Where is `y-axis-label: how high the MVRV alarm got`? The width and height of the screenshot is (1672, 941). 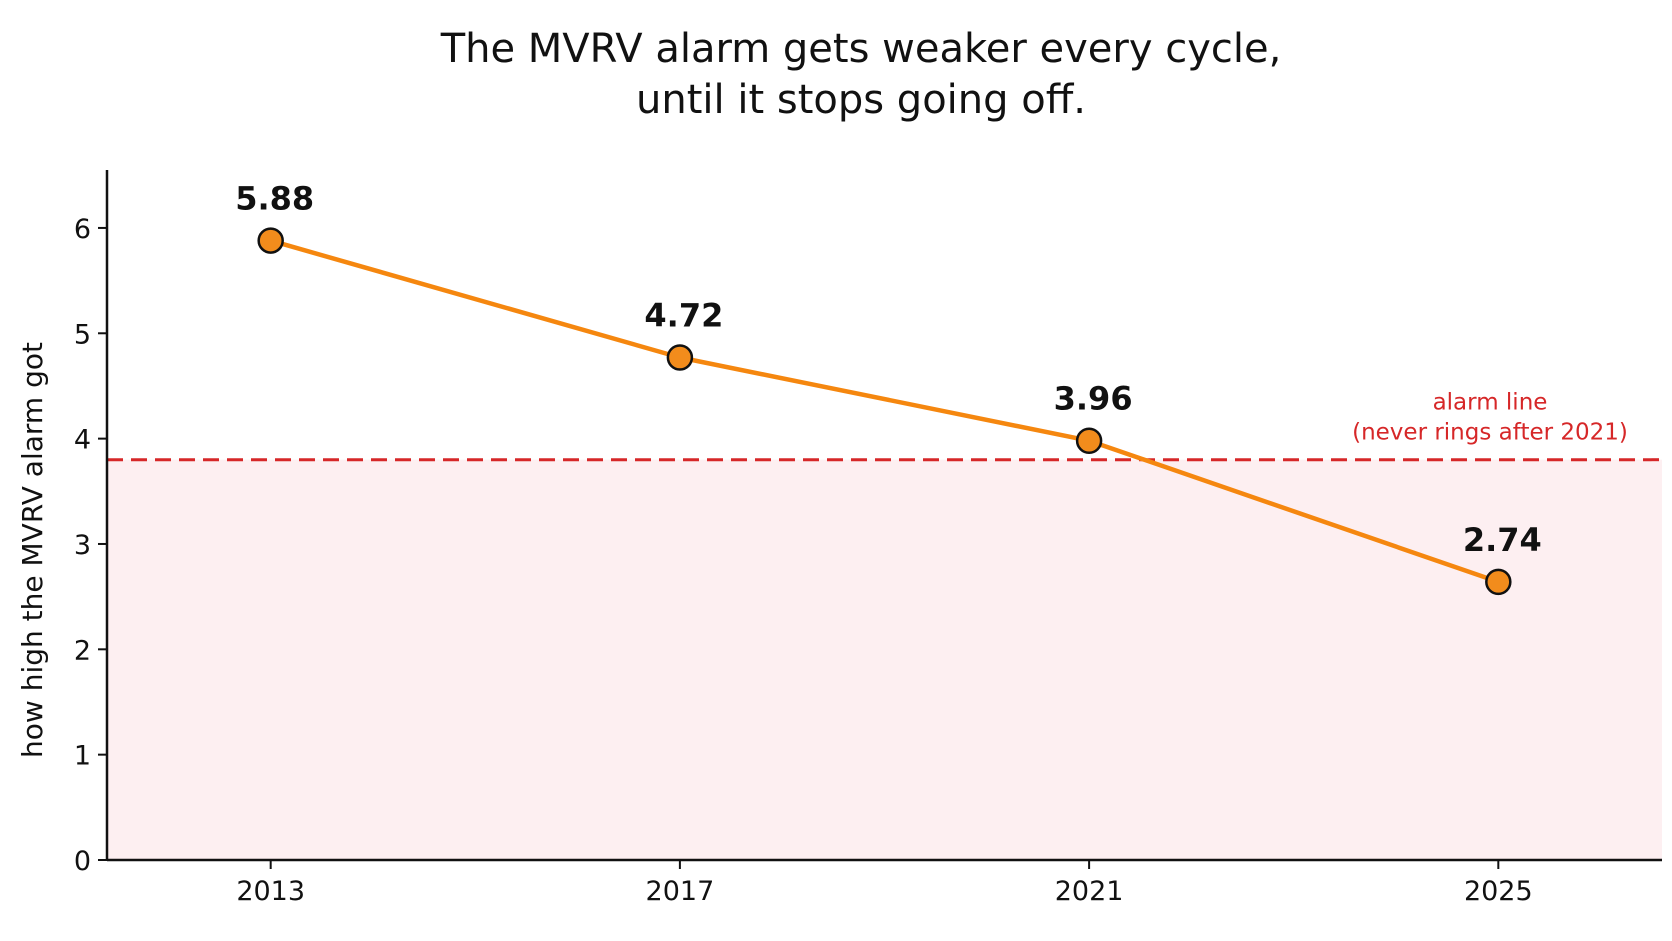 y-axis-label: how high the MVRV alarm got is located at coordinates (32, 550).